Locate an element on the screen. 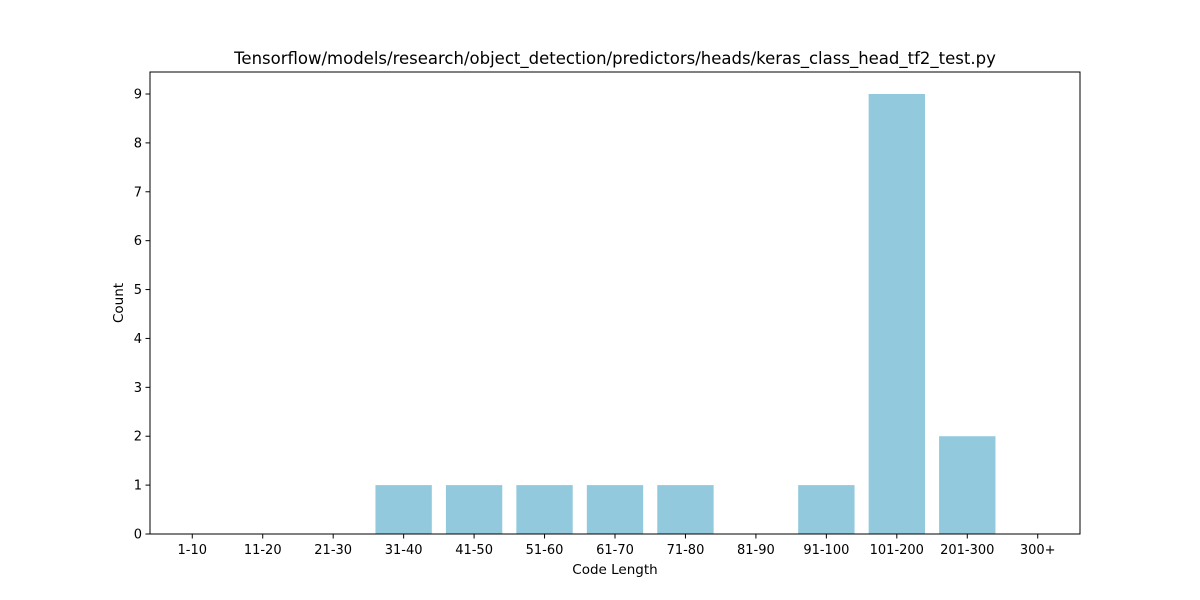 The height and width of the screenshot is (600, 1200). y-tick-label: 5 is located at coordinates (138, 290).